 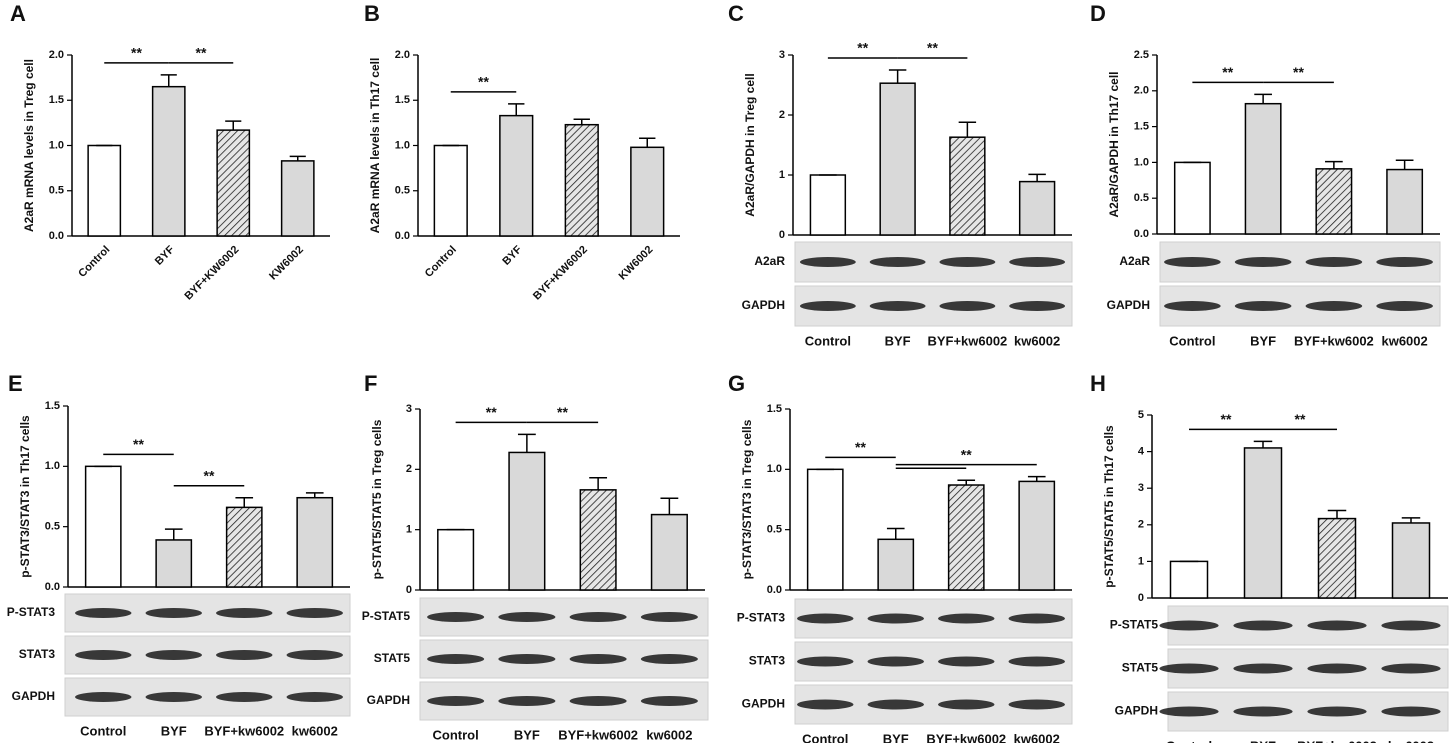 What do you see at coordinates (1134, 261) in the screenshot?
I see `blot-label: A2aR` at bounding box center [1134, 261].